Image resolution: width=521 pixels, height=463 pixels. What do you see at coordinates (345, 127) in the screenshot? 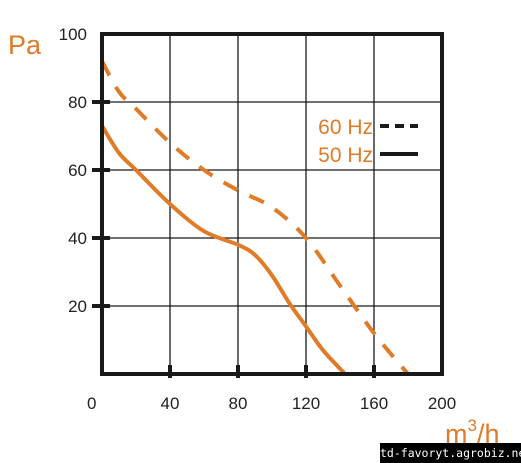
I see `legend-label: 60 Hz` at bounding box center [345, 127].